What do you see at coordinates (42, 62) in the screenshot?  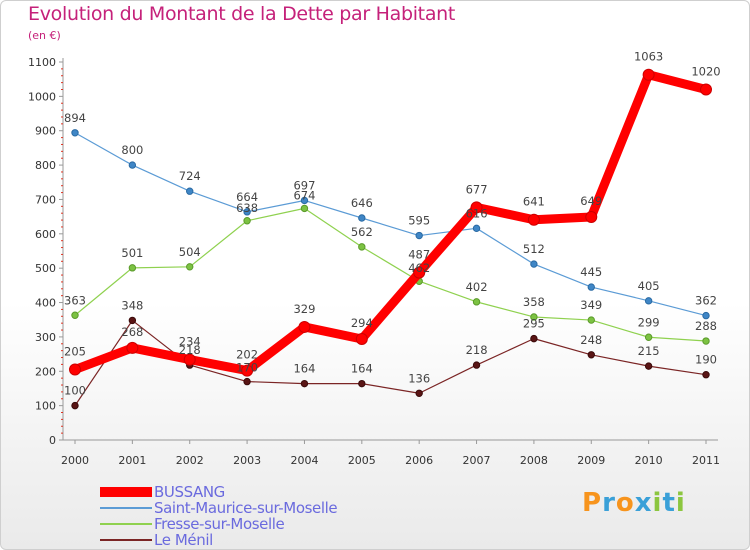 I see `y-tick-label: 1100` at bounding box center [42, 62].